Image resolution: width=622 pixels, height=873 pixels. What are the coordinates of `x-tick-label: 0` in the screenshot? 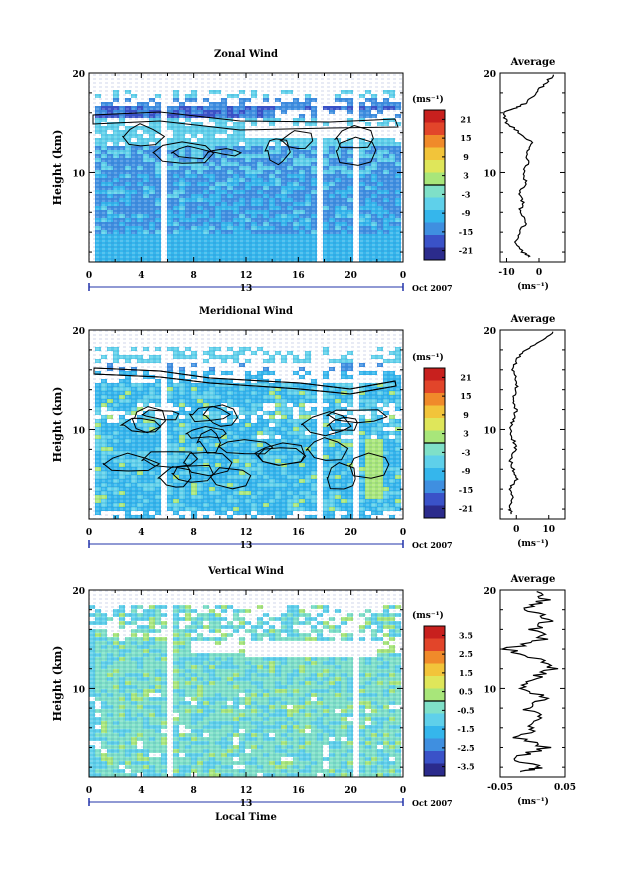 It's located at (89, 276).